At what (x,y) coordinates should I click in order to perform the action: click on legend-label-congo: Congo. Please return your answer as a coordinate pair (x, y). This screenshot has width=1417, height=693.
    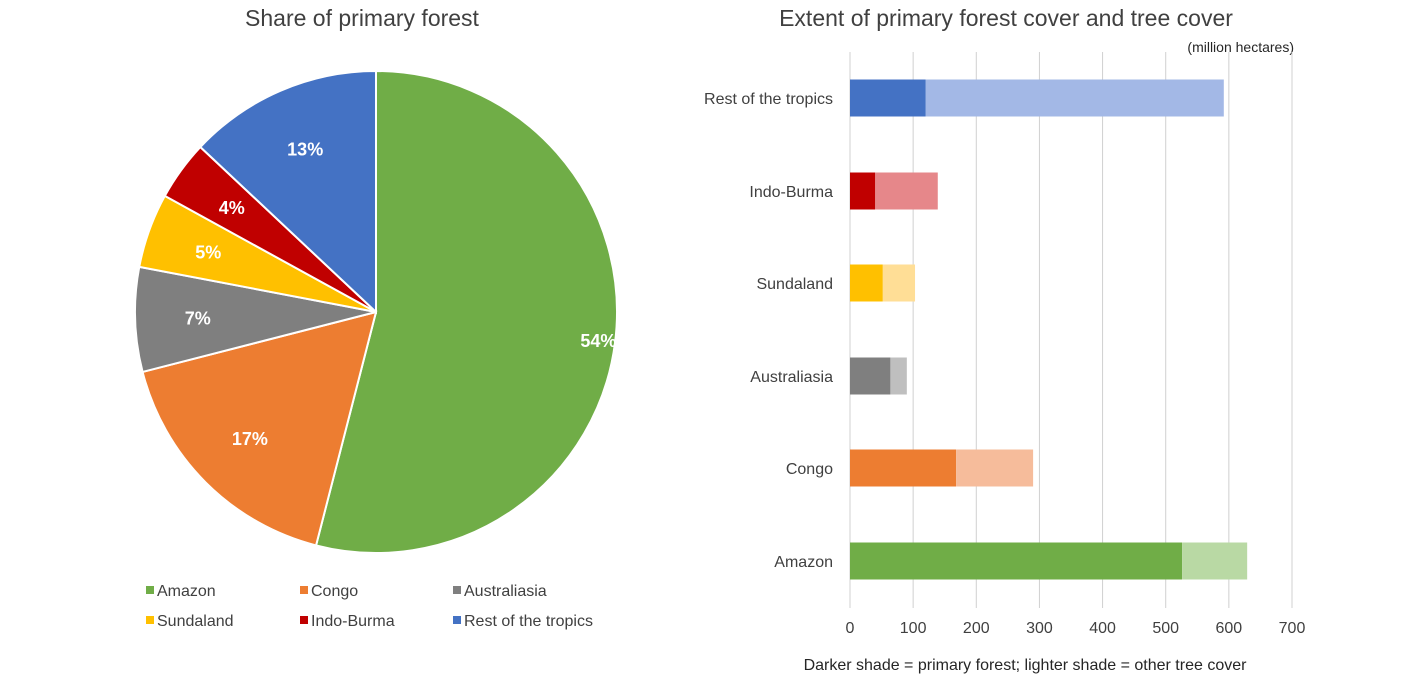
    Looking at the image, I should click on (334, 591).